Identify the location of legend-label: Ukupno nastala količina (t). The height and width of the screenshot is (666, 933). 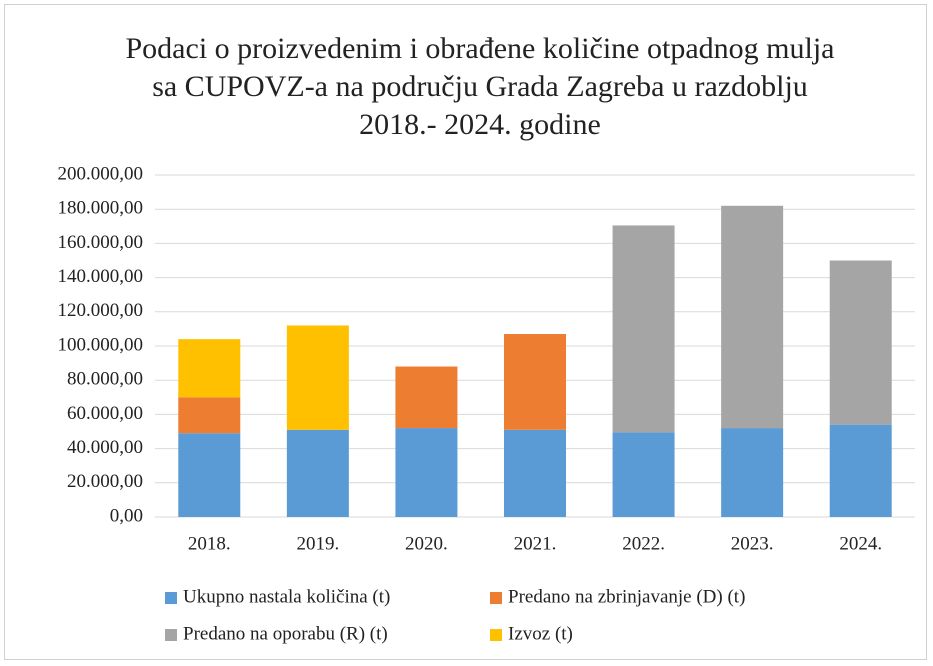
(286, 596).